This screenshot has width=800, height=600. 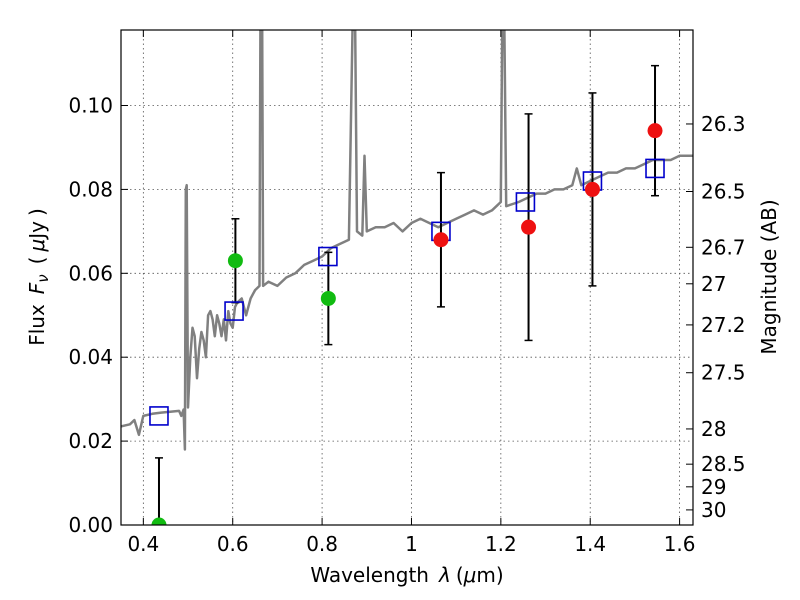 I want to click on y2-tick-label: 26.3, so click(x=723, y=124).